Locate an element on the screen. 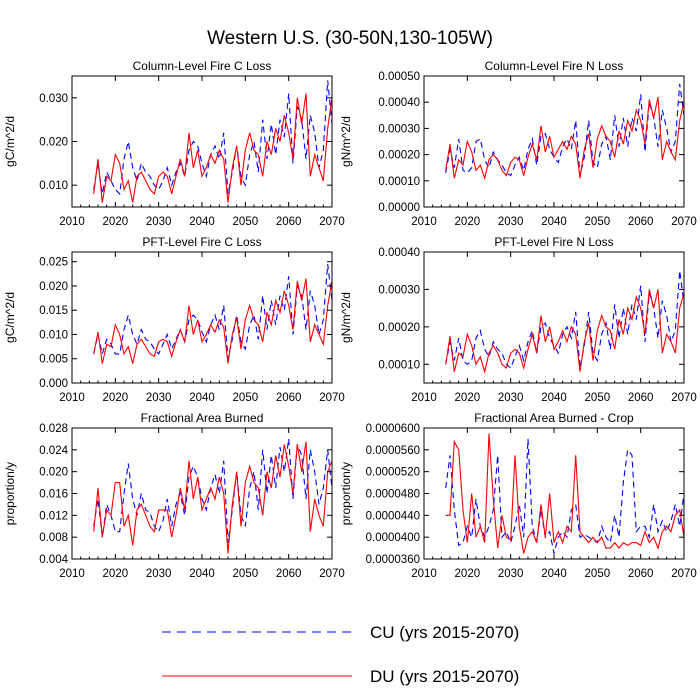 This screenshot has height=700, width=700. panel-title: PFT-Level Fire C Loss is located at coordinates (201, 242).